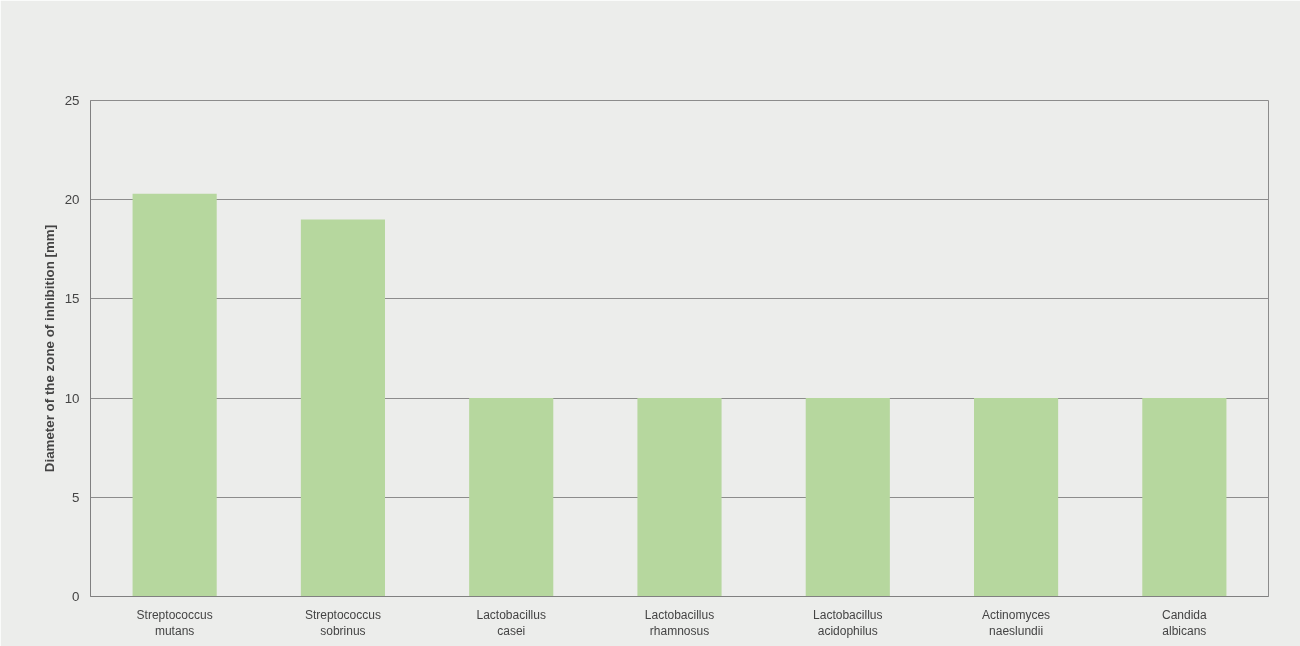 This screenshot has height=646, width=1300. What do you see at coordinates (72, 299) in the screenshot?
I see `y-tick-label: 15` at bounding box center [72, 299].